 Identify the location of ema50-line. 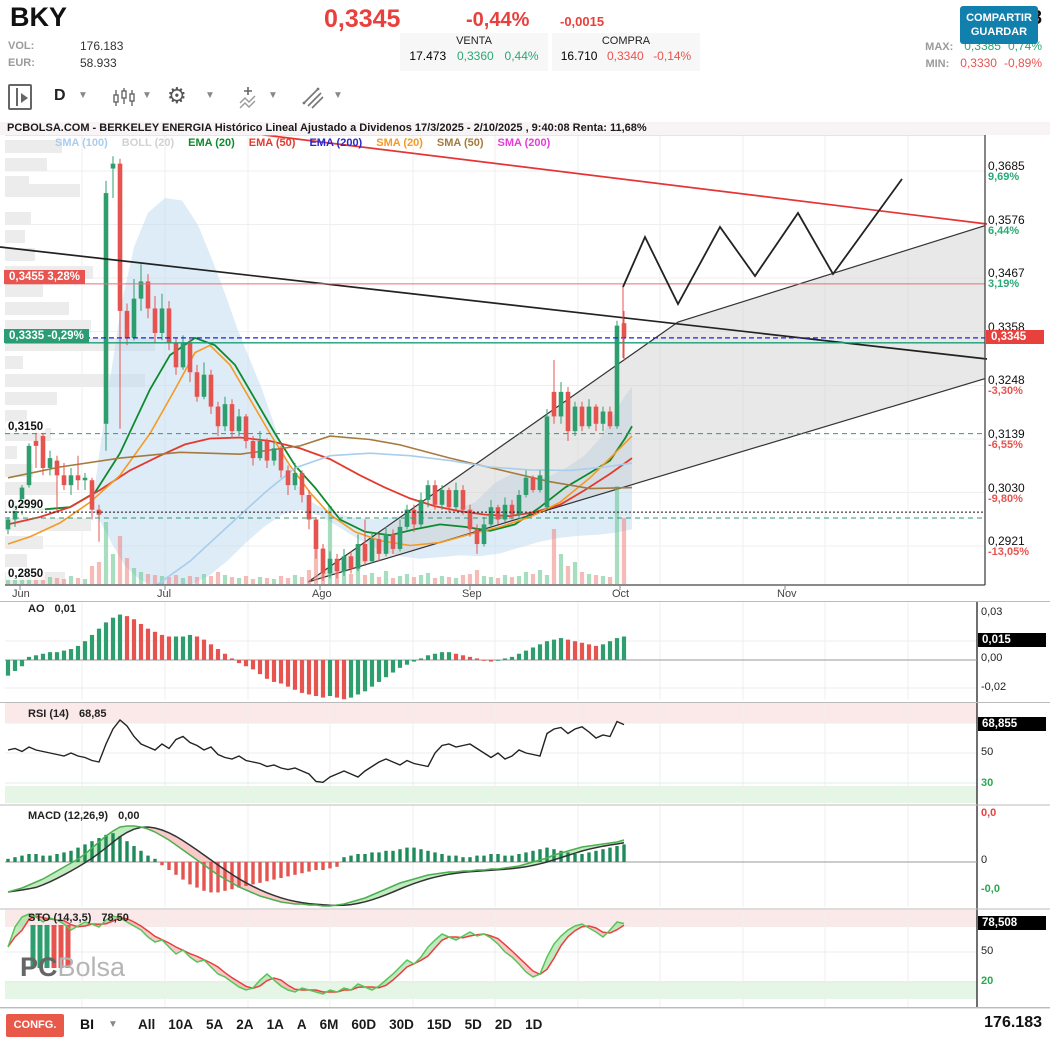
(320, 481).